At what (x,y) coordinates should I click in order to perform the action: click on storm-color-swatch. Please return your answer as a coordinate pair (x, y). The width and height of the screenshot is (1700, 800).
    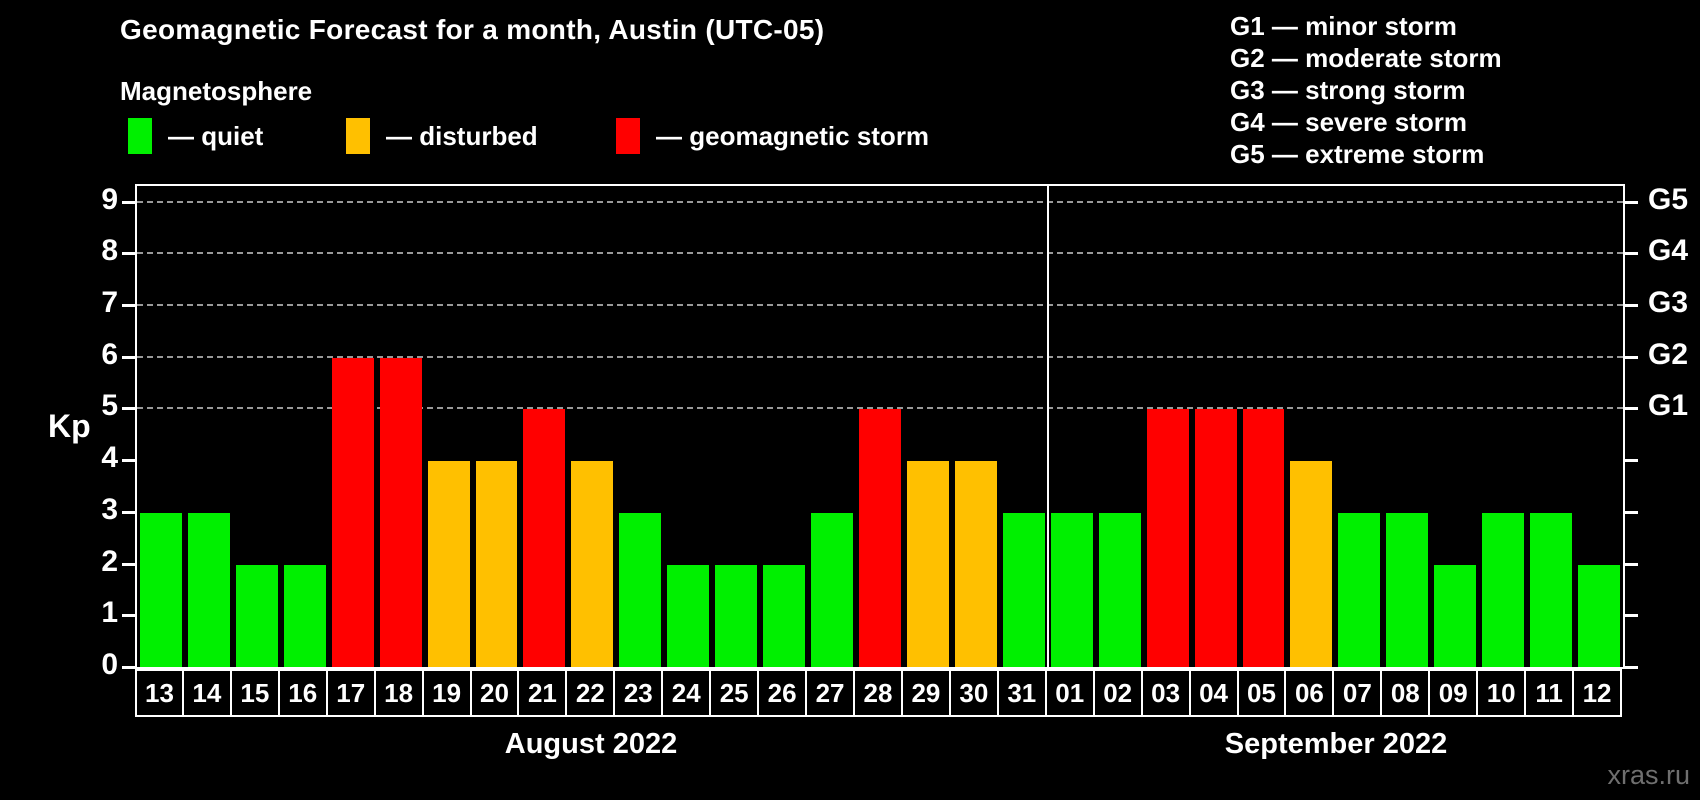
    Looking at the image, I should click on (628, 136).